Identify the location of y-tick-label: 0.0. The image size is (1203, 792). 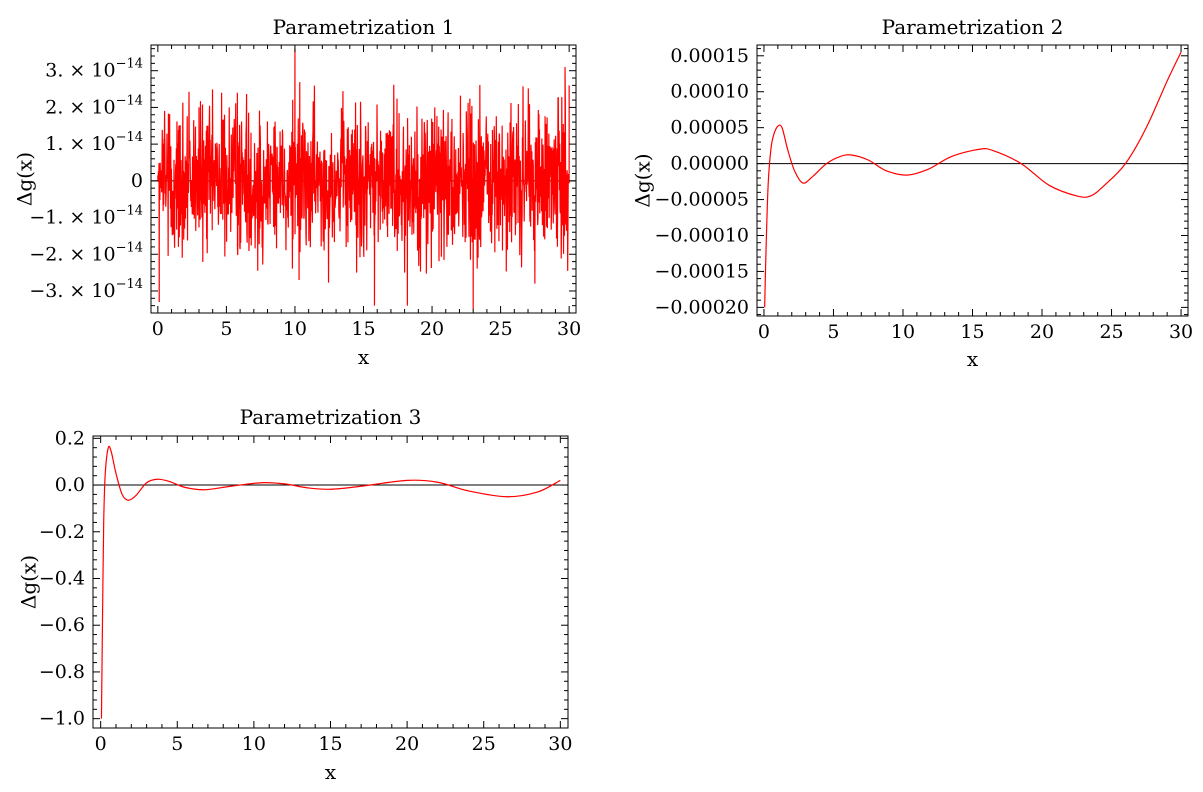
(70, 485).